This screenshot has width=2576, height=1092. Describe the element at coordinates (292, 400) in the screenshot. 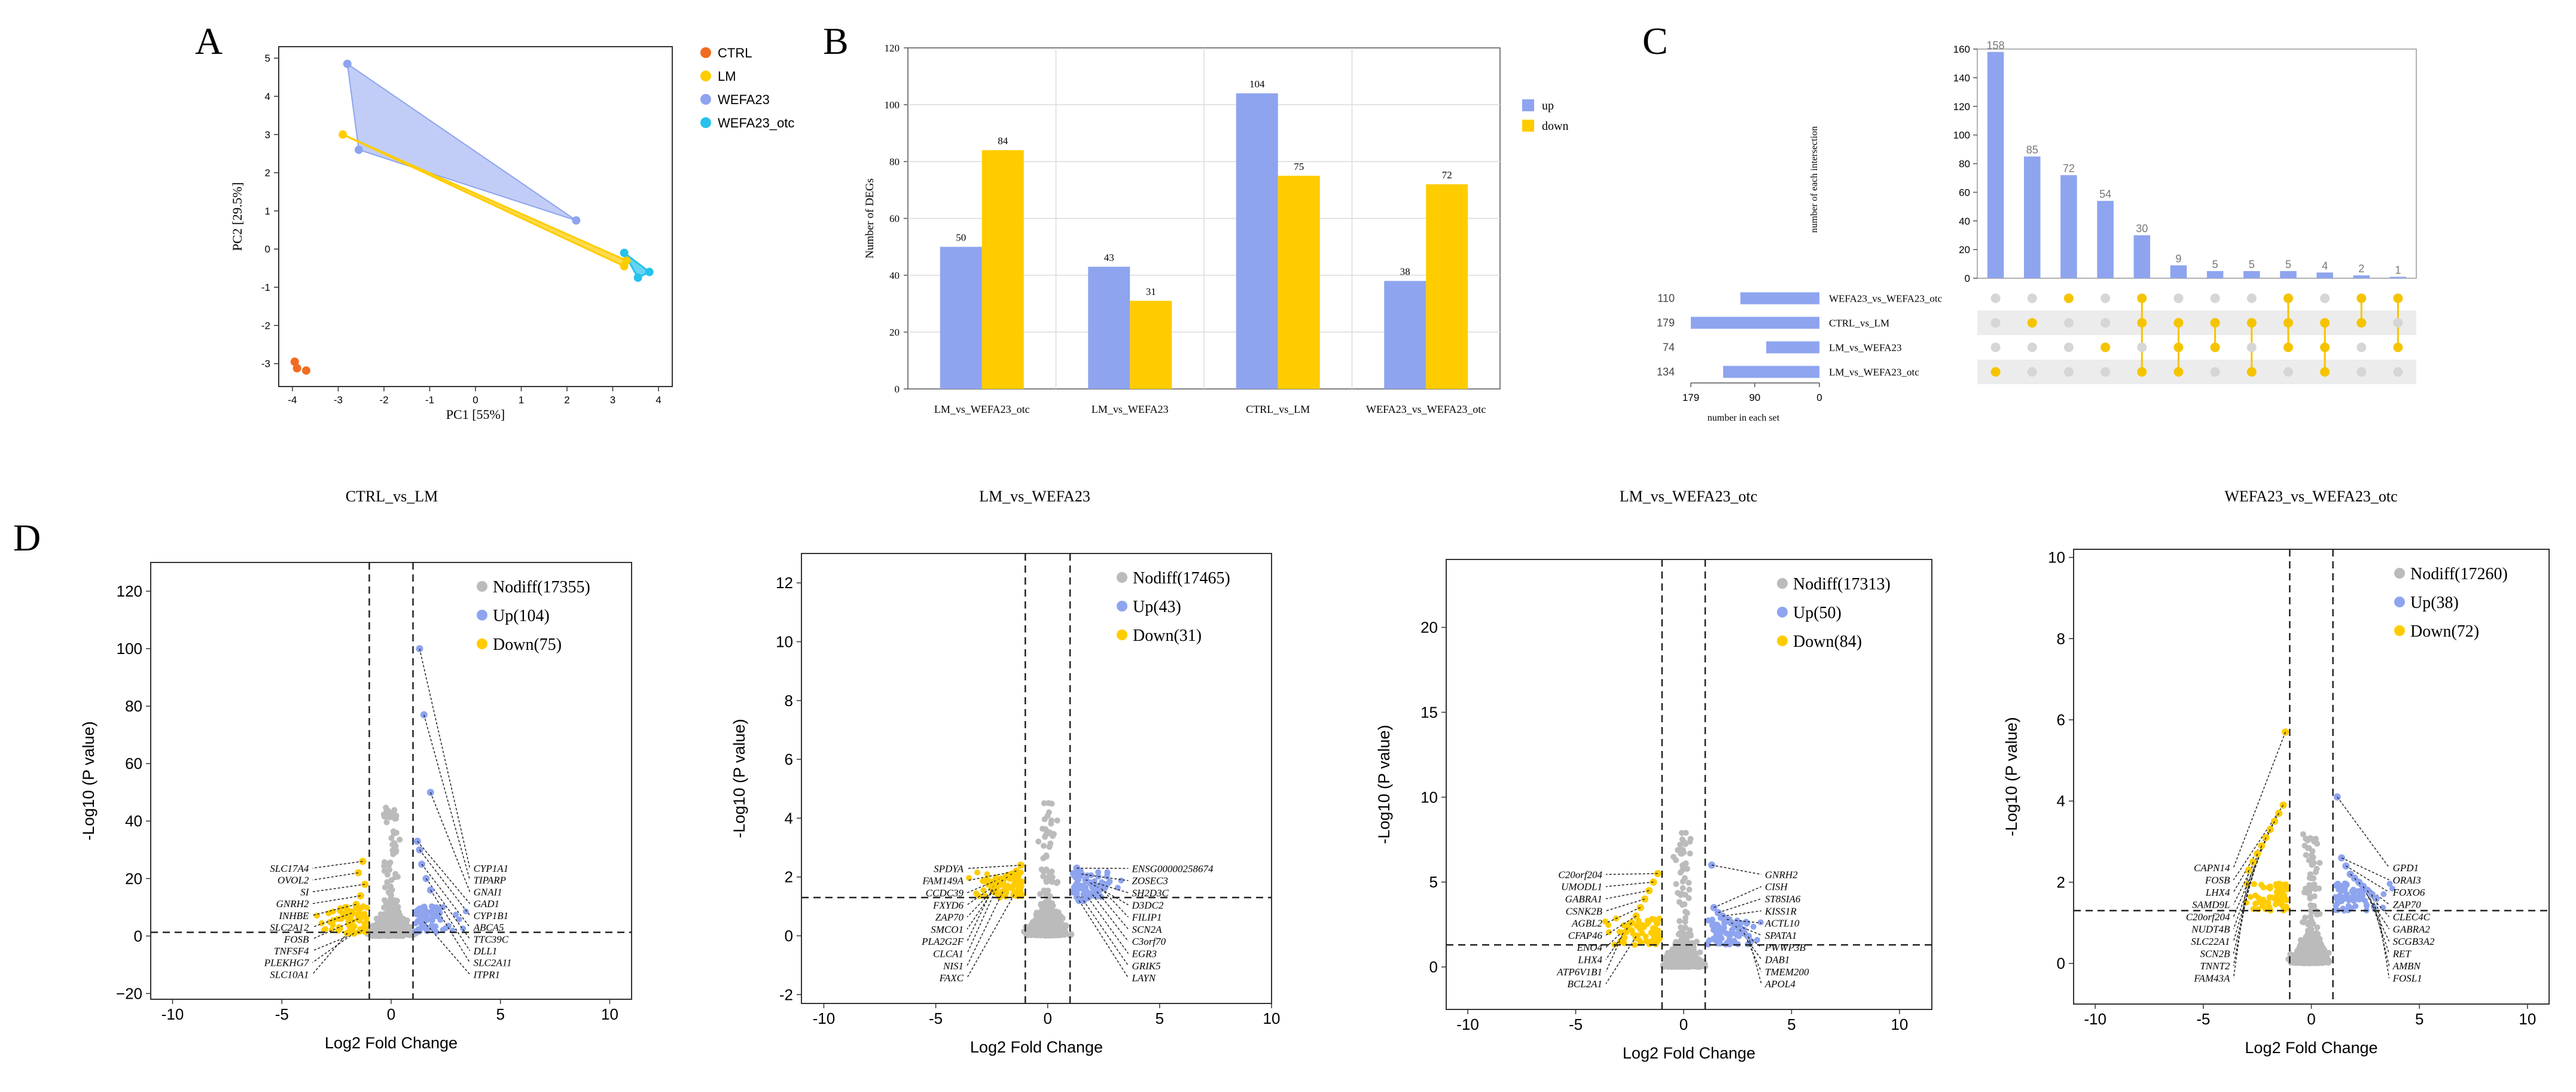

I see `pca-xtick-label: -4` at that location.